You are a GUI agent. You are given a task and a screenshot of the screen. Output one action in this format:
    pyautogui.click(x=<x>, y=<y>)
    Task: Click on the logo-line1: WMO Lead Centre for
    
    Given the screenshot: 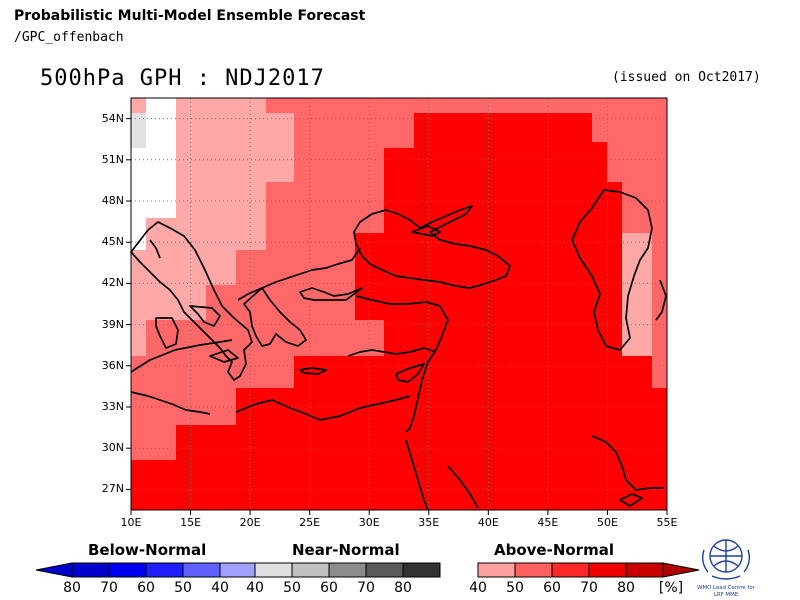 What is the action you would take?
    pyautogui.click(x=726, y=588)
    